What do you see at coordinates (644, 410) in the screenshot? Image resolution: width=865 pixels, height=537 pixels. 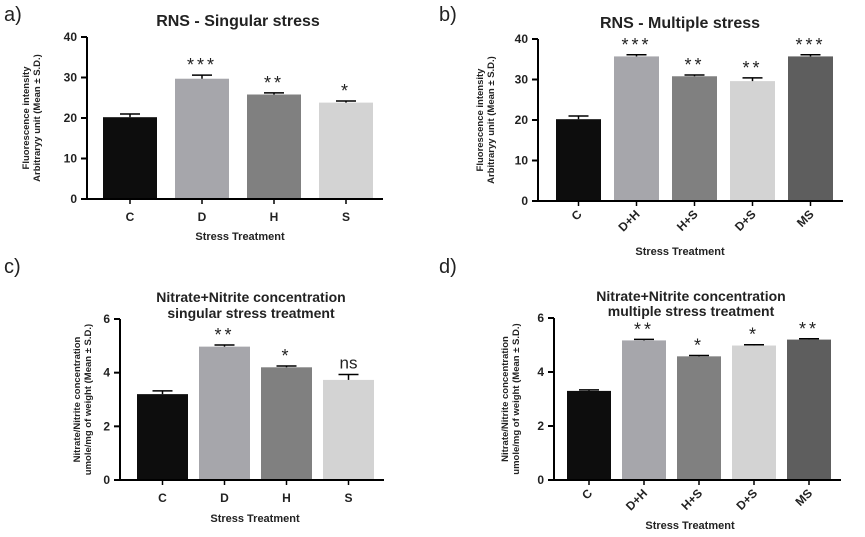 I see `chart4-bar-DH` at bounding box center [644, 410].